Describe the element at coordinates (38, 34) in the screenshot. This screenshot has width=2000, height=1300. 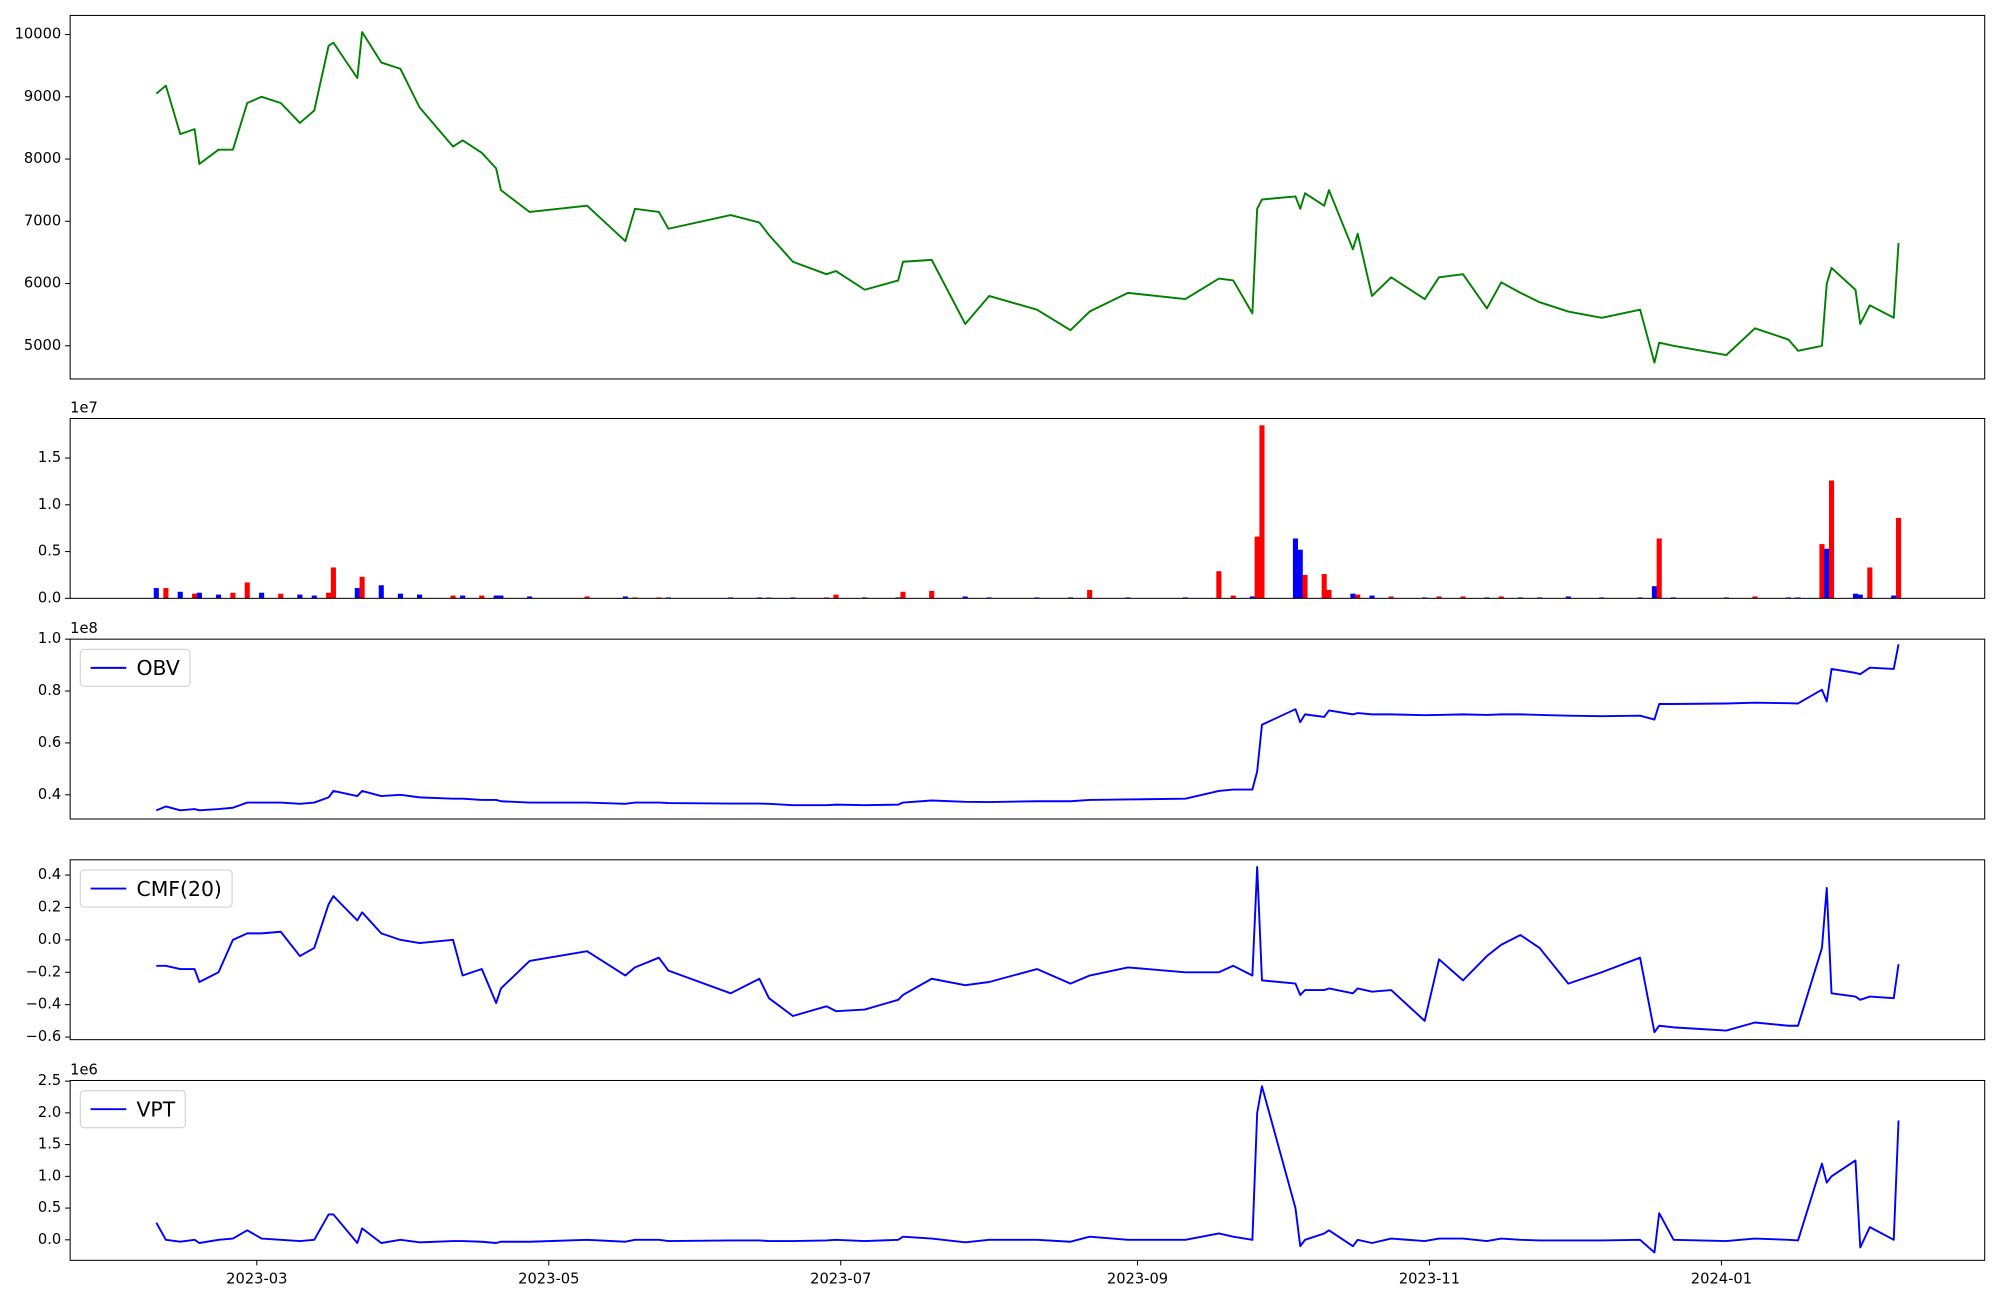
I see `y-tick-label: 10000` at that location.